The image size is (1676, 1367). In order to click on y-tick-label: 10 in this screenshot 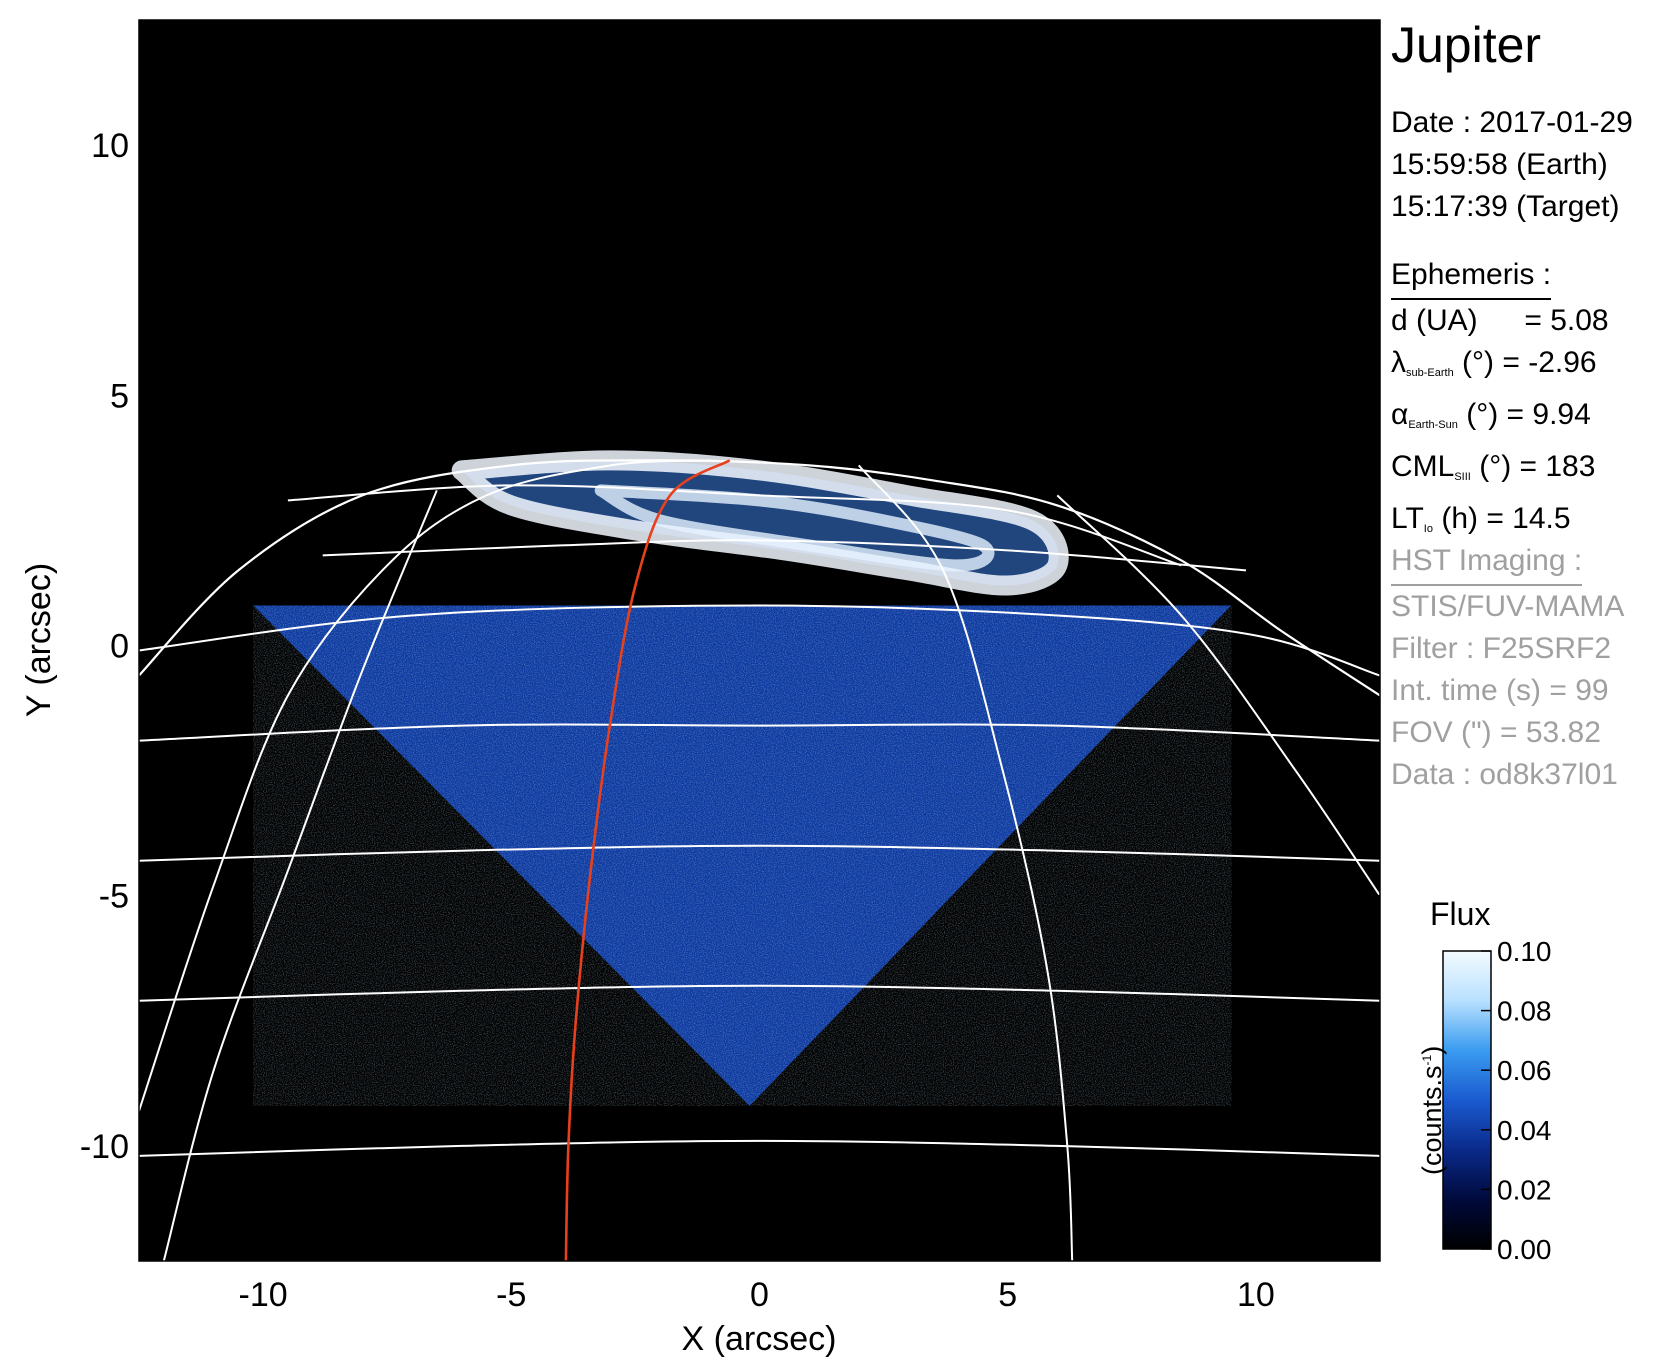, I will do `click(110, 146)`.